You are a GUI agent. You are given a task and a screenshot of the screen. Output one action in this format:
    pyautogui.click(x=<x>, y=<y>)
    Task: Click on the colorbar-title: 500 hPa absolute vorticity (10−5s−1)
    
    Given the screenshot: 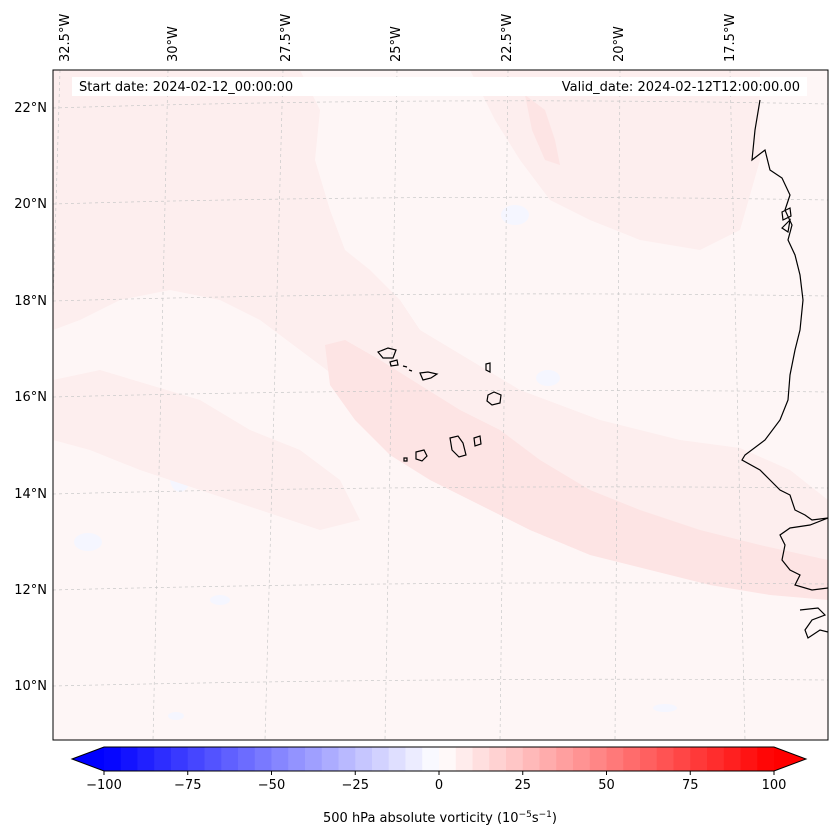 What is the action you would take?
    pyautogui.click(x=440, y=818)
    